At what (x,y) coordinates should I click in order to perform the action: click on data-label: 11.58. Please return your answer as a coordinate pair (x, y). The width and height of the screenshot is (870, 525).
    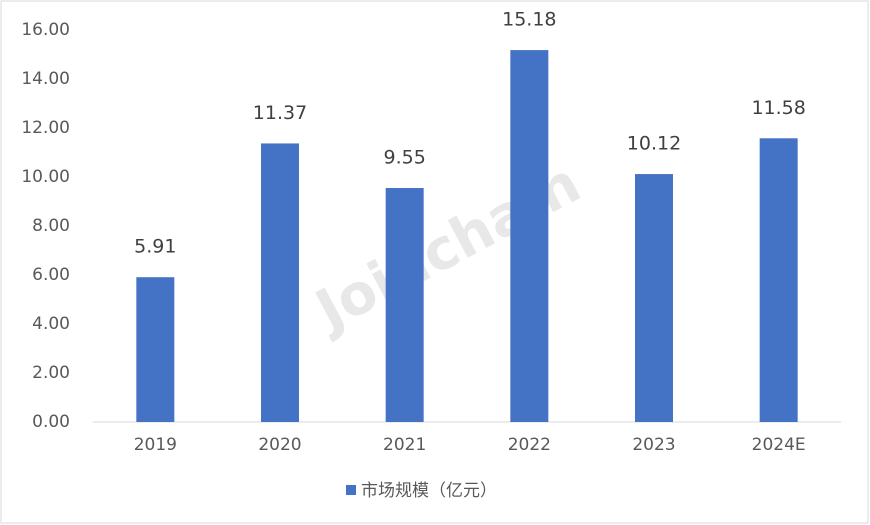
    Looking at the image, I should click on (778, 108).